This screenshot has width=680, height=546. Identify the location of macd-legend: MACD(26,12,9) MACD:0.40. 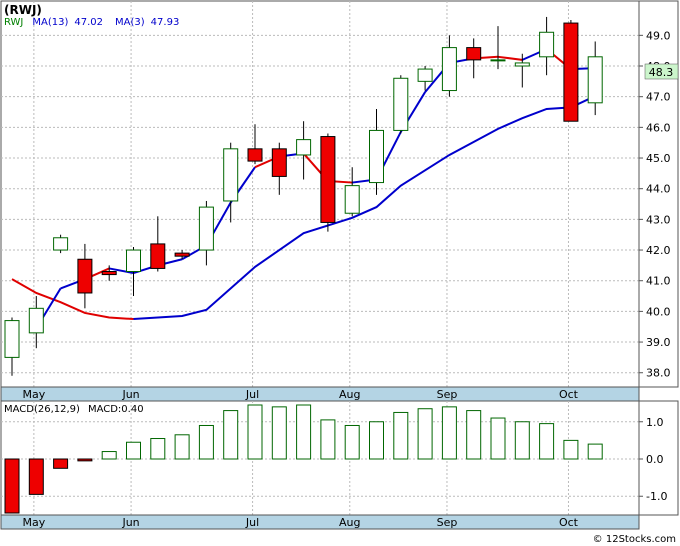
(74, 409).